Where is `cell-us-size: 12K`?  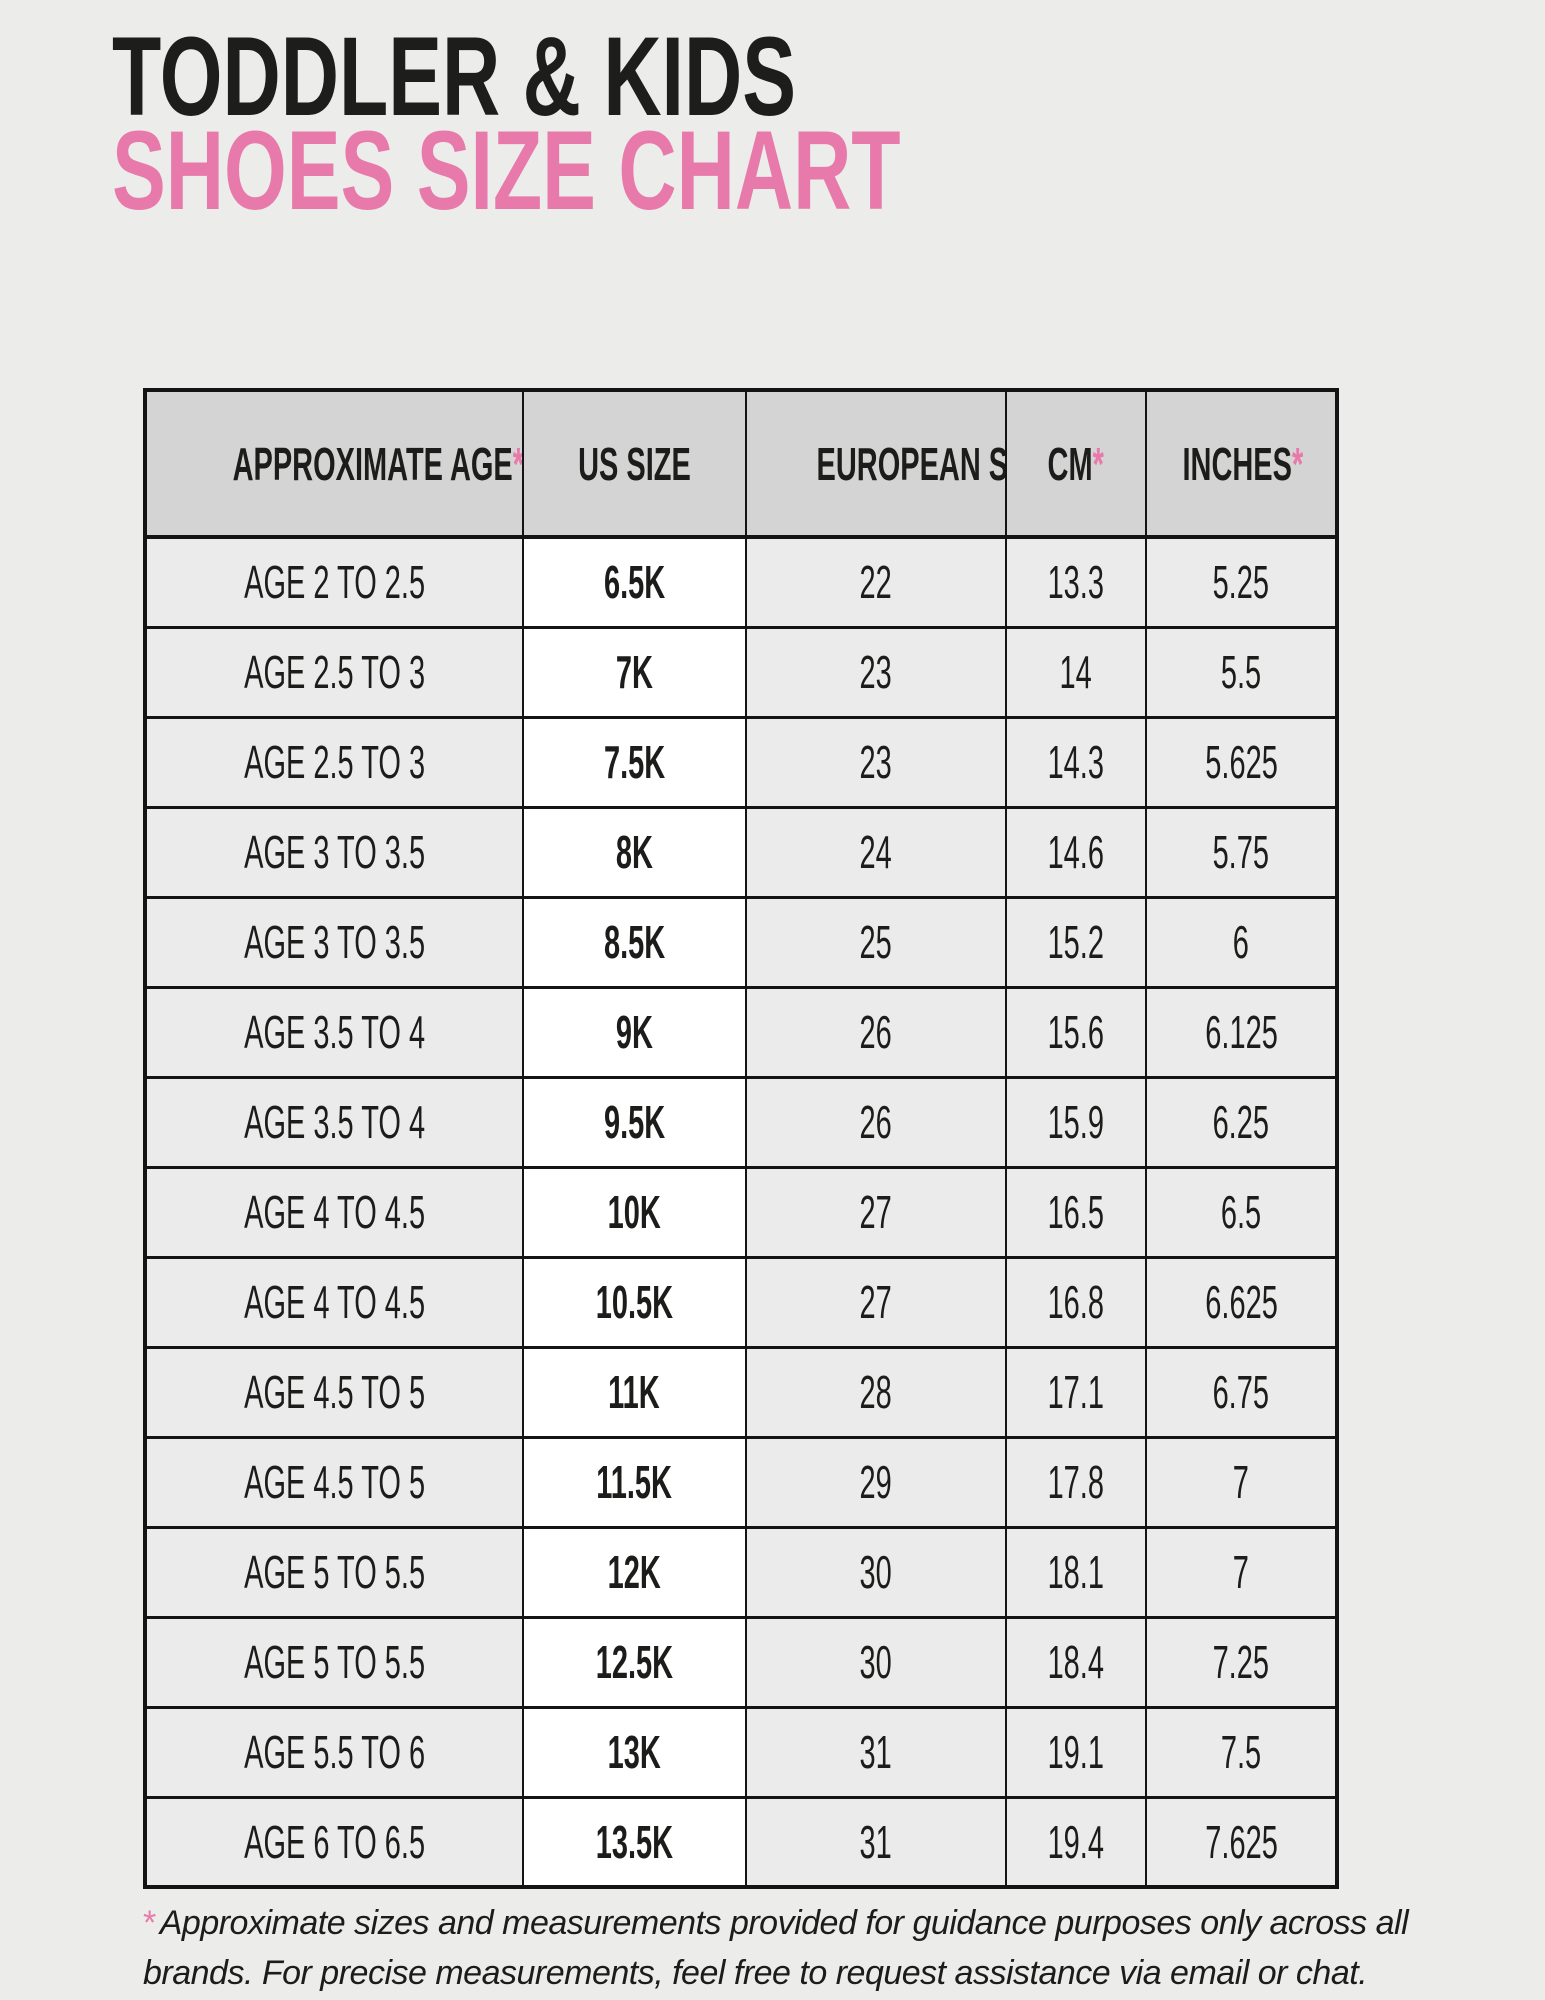 cell-us-size: 12K is located at coordinates (634, 1572).